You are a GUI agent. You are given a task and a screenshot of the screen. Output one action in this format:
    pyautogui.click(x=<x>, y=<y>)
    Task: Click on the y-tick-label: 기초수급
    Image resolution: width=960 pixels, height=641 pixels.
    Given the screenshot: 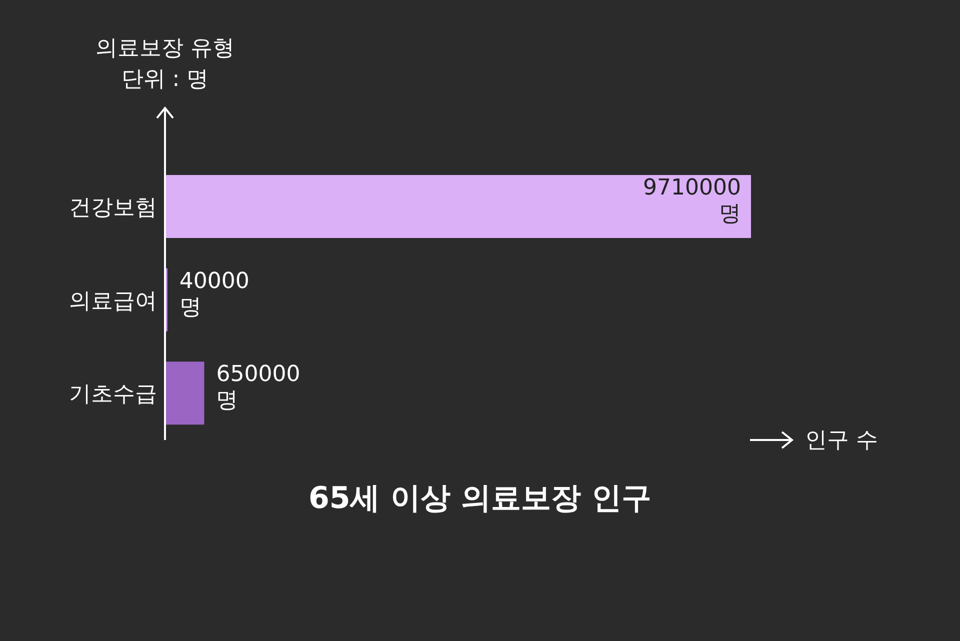 What is the action you would take?
    pyautogui.click(x=113, y=395)
    